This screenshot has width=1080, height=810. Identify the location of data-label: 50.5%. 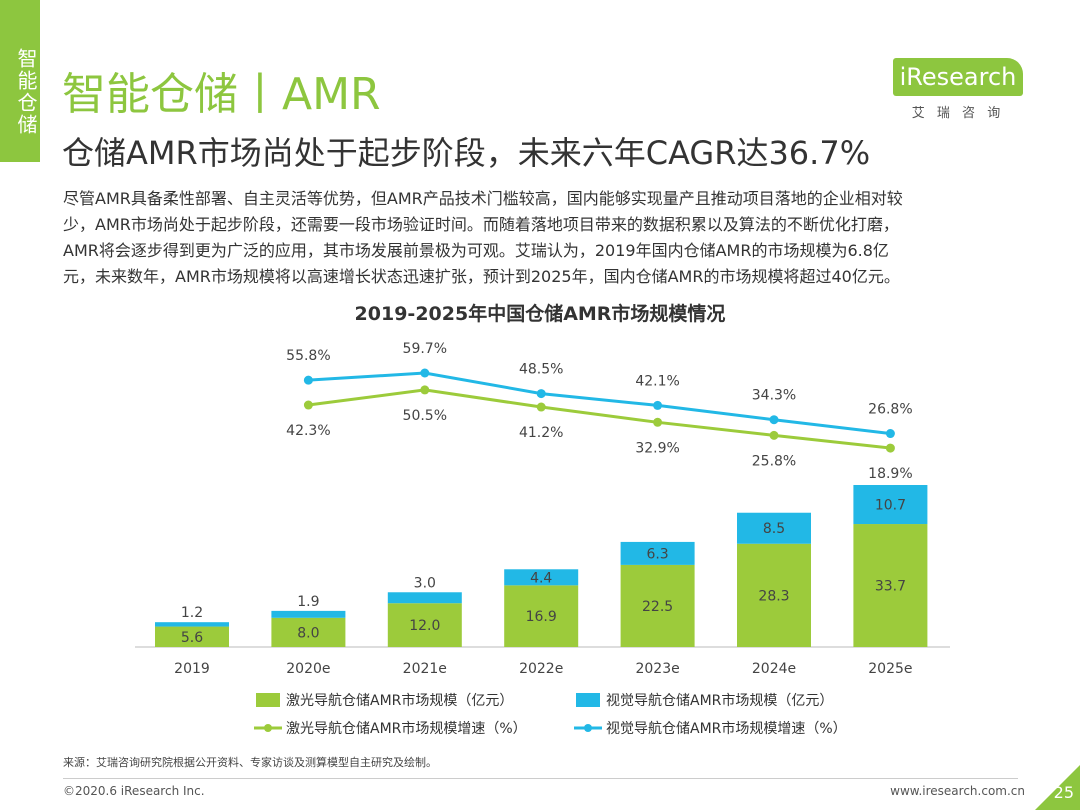
(425, 416).